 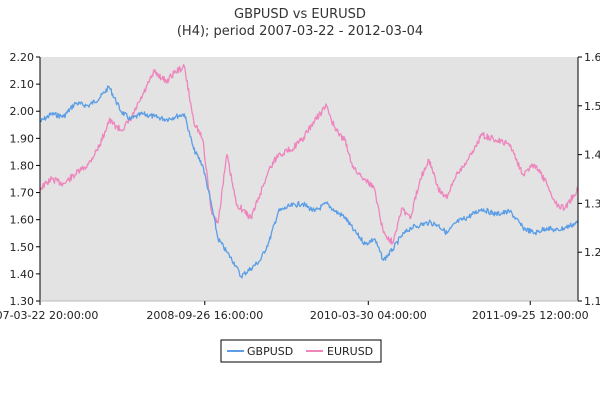 I want to click on left-tick-label: 2.20, so click(x=22, y=57).